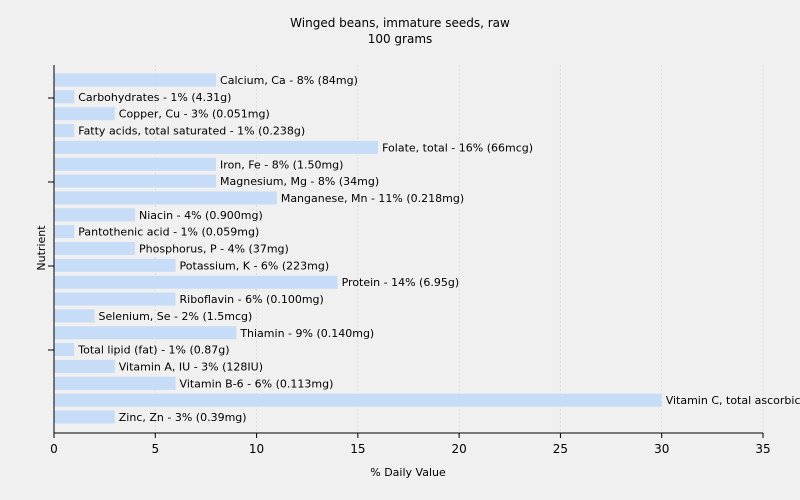  I want to click on bar-label: Phosphorus, P - 4% (37mg), so click(214, 249).